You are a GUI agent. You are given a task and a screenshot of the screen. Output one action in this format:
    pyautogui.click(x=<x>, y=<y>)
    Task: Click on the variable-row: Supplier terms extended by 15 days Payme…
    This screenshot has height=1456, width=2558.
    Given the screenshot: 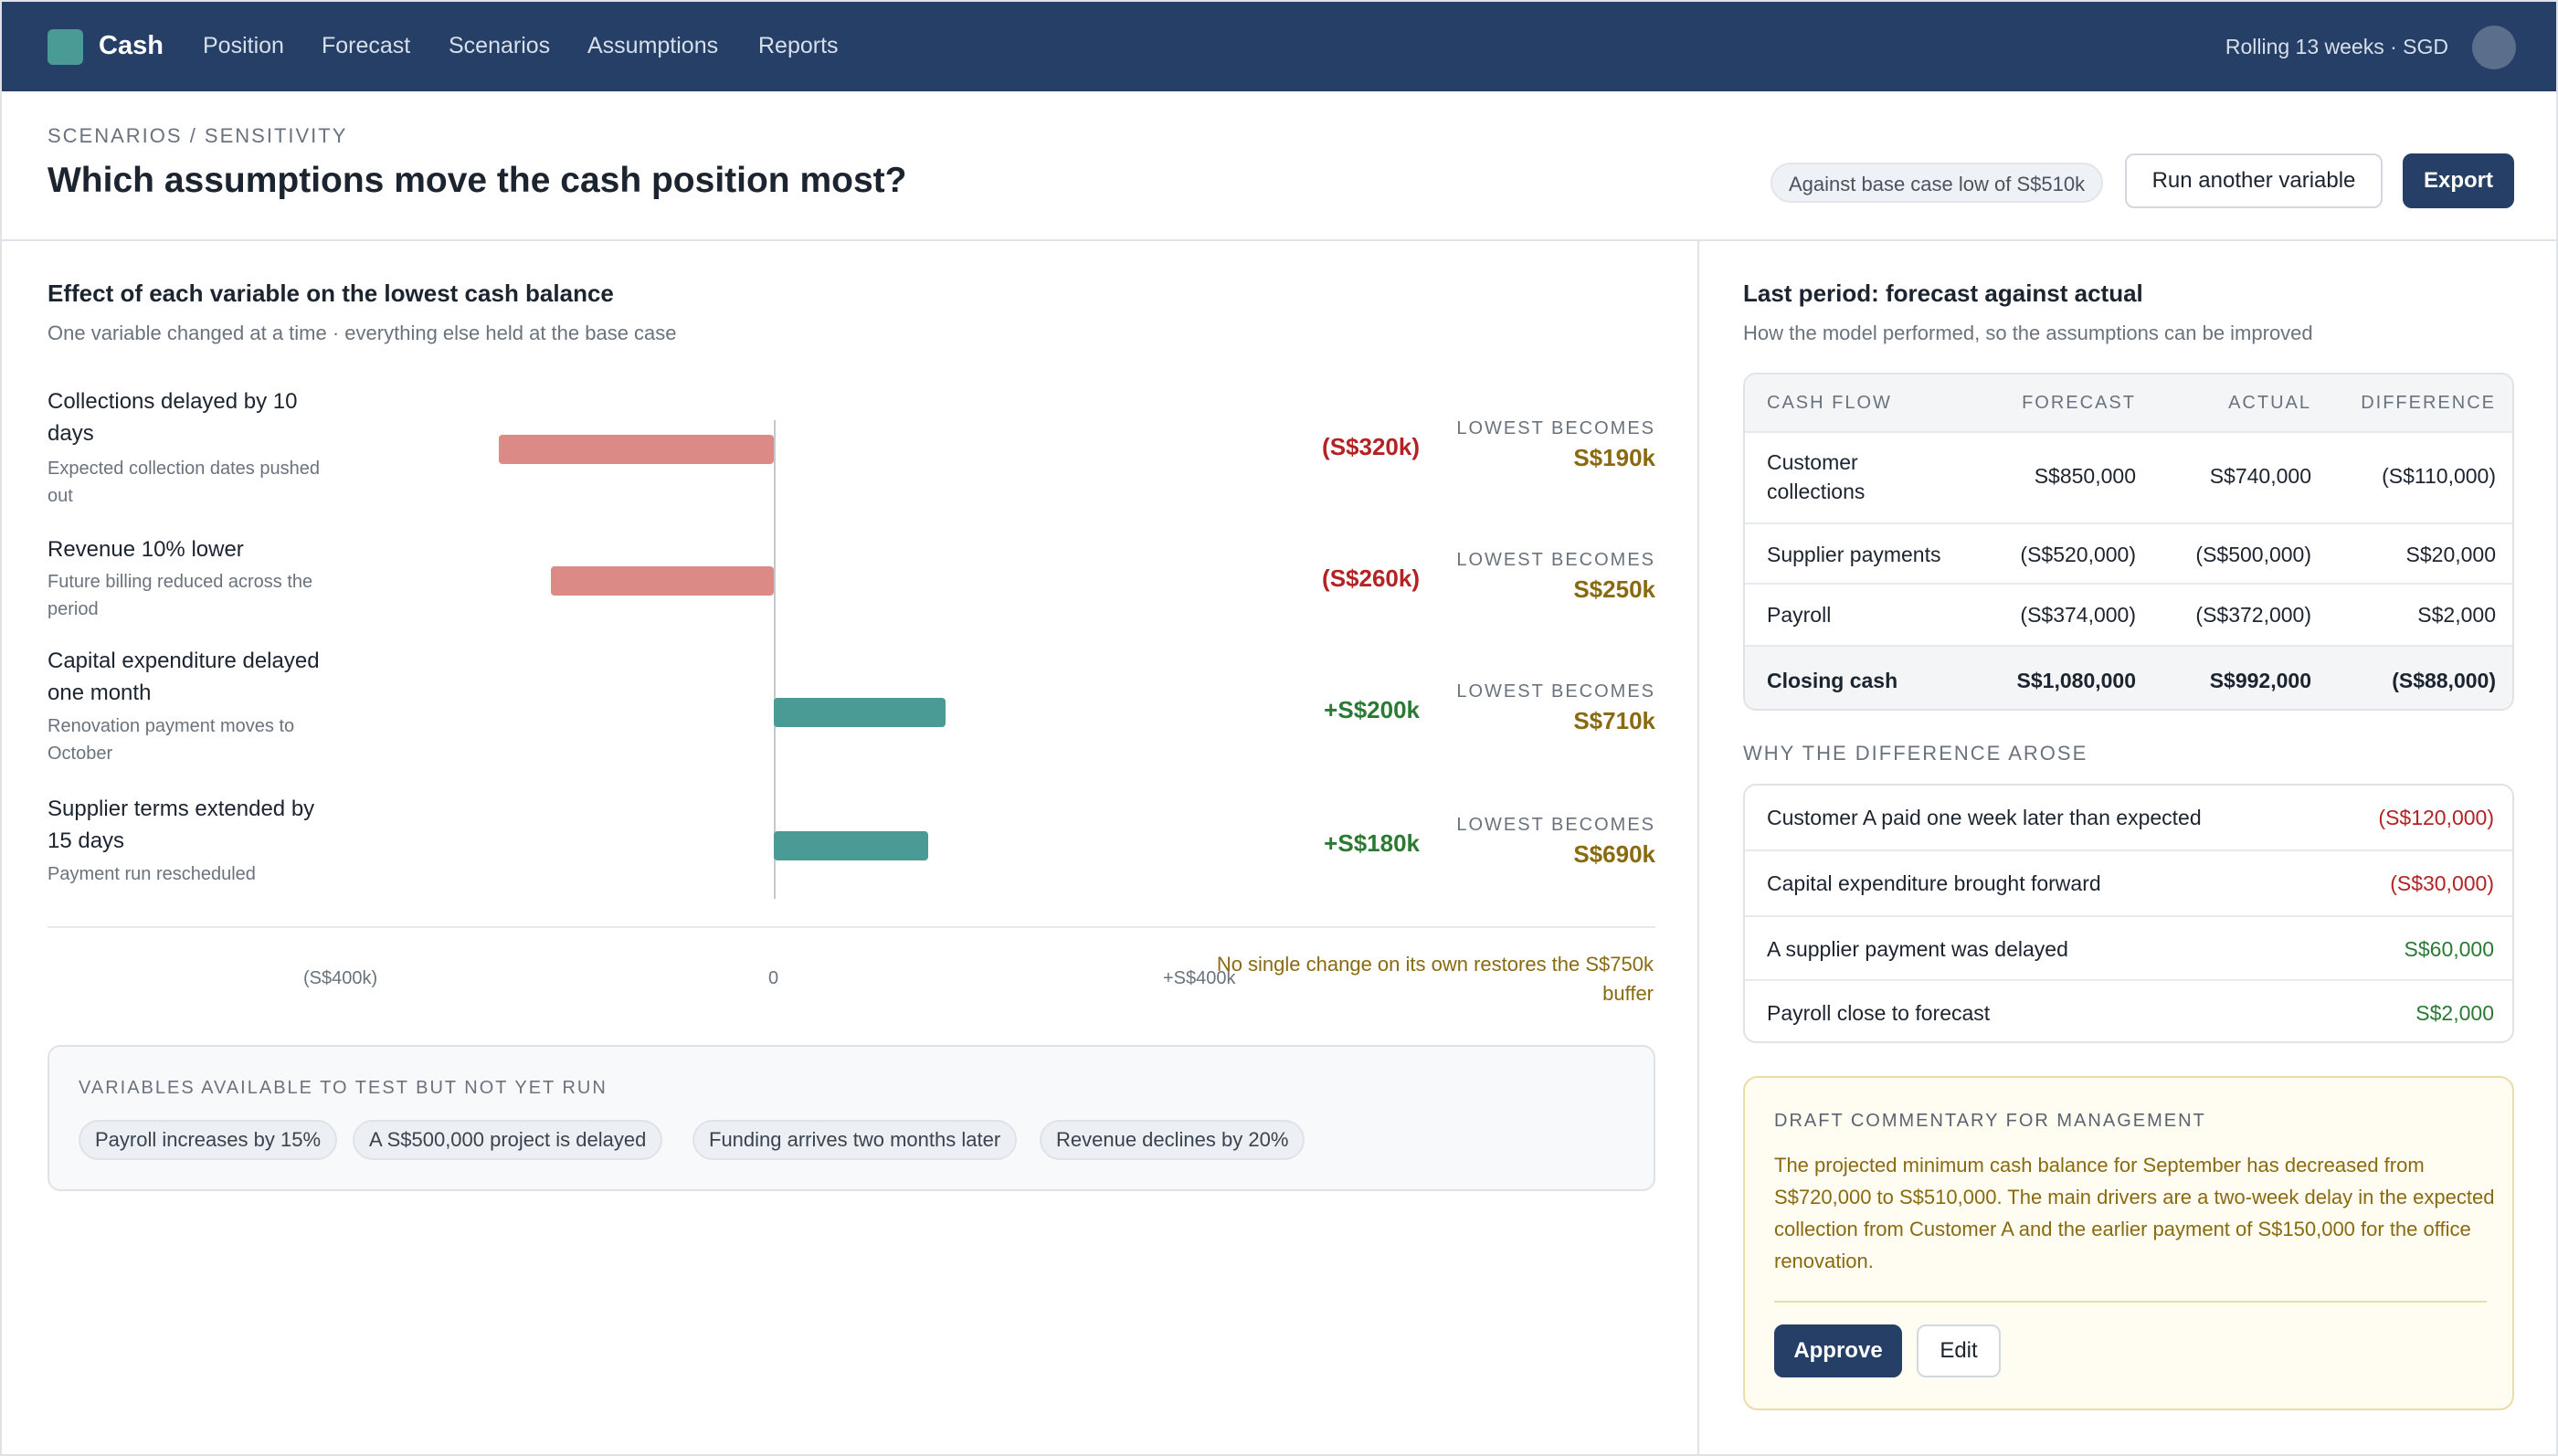 What is the action you would take?
    pyautogui.click(x=851, y=853)
    